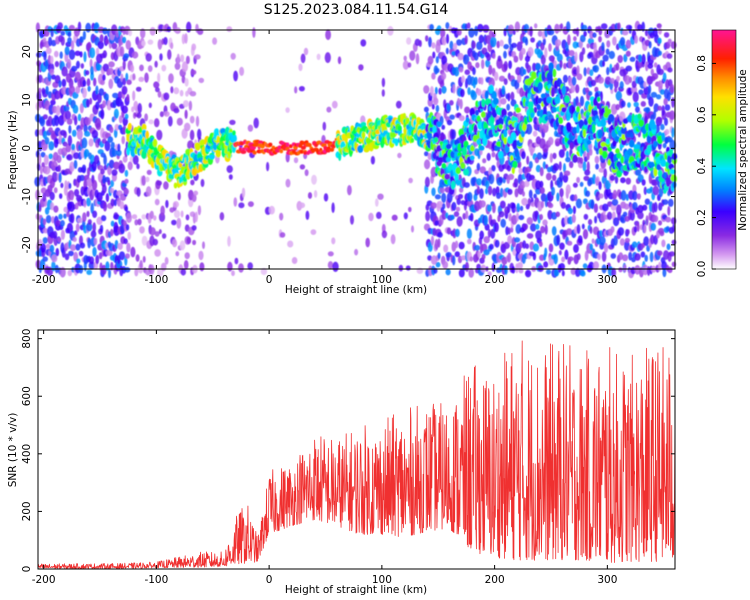 The image size is (750, 600). I want to click on y-tick-label: 800, so click(27, 339).